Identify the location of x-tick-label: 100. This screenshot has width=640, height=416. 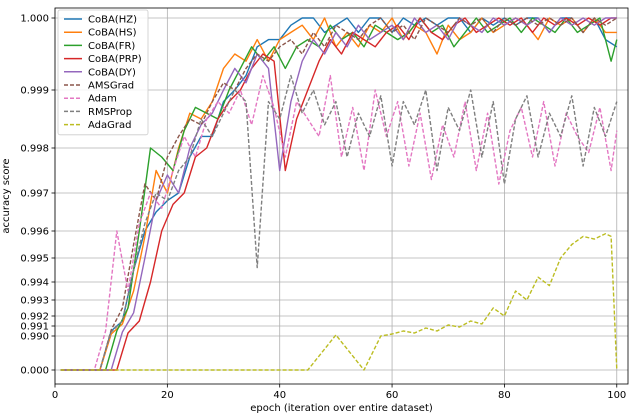
(616, 395).